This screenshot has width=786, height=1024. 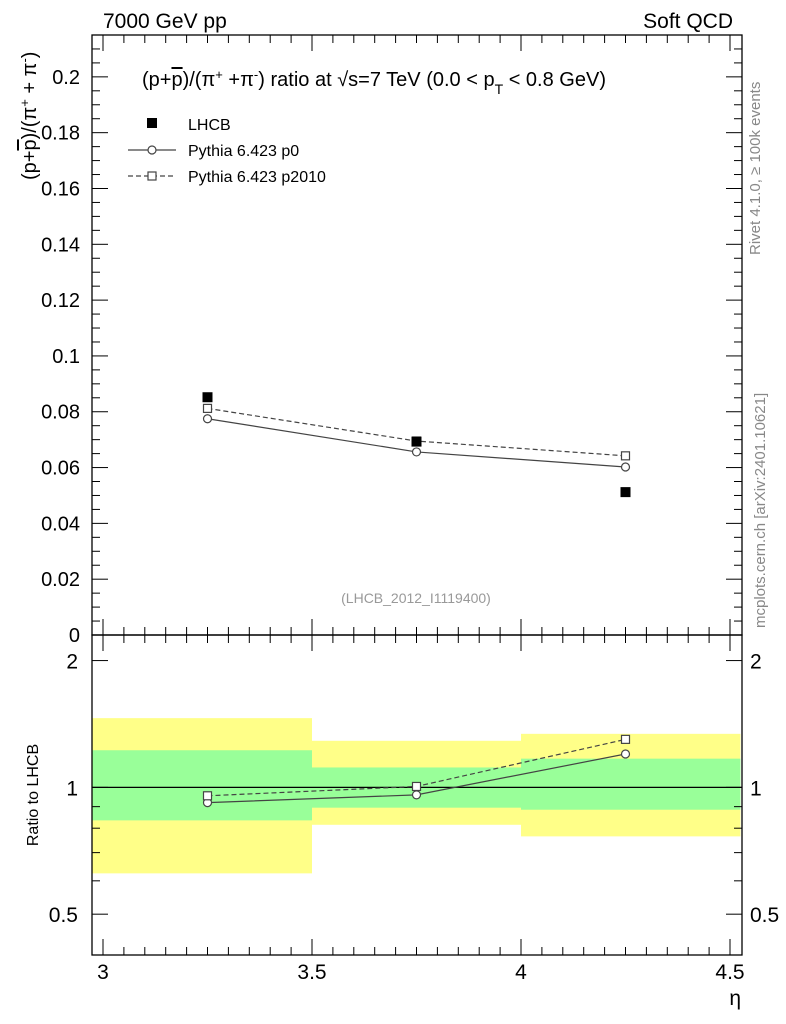 I want to click on rivet-label: Rivet 4.1.0, ≥ 100k events, so click(x=755, y=168).